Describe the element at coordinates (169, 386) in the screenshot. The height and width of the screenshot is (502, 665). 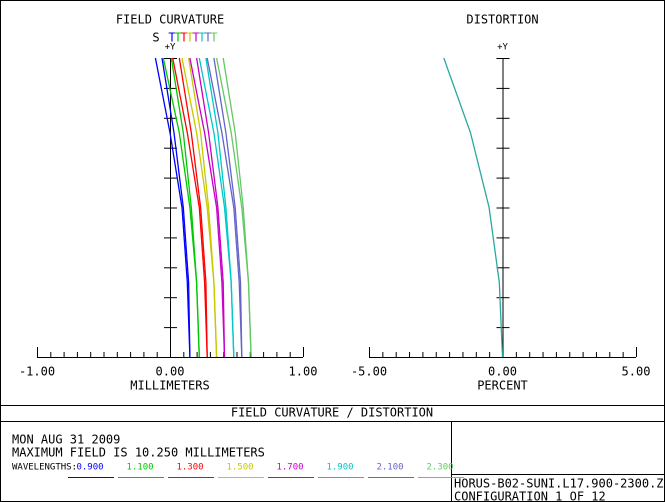
I see `x-axis-label: MILLIMETERS` at that location.